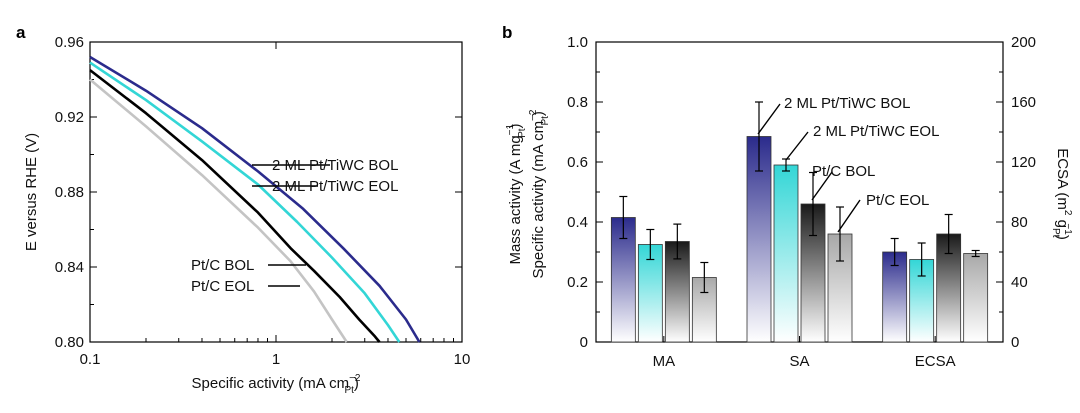  Describe the element at coordinates (876, 131) in the screenshot. I see `panel-b-annotation: 2 ML Pt/TiWC EOL` at that location.